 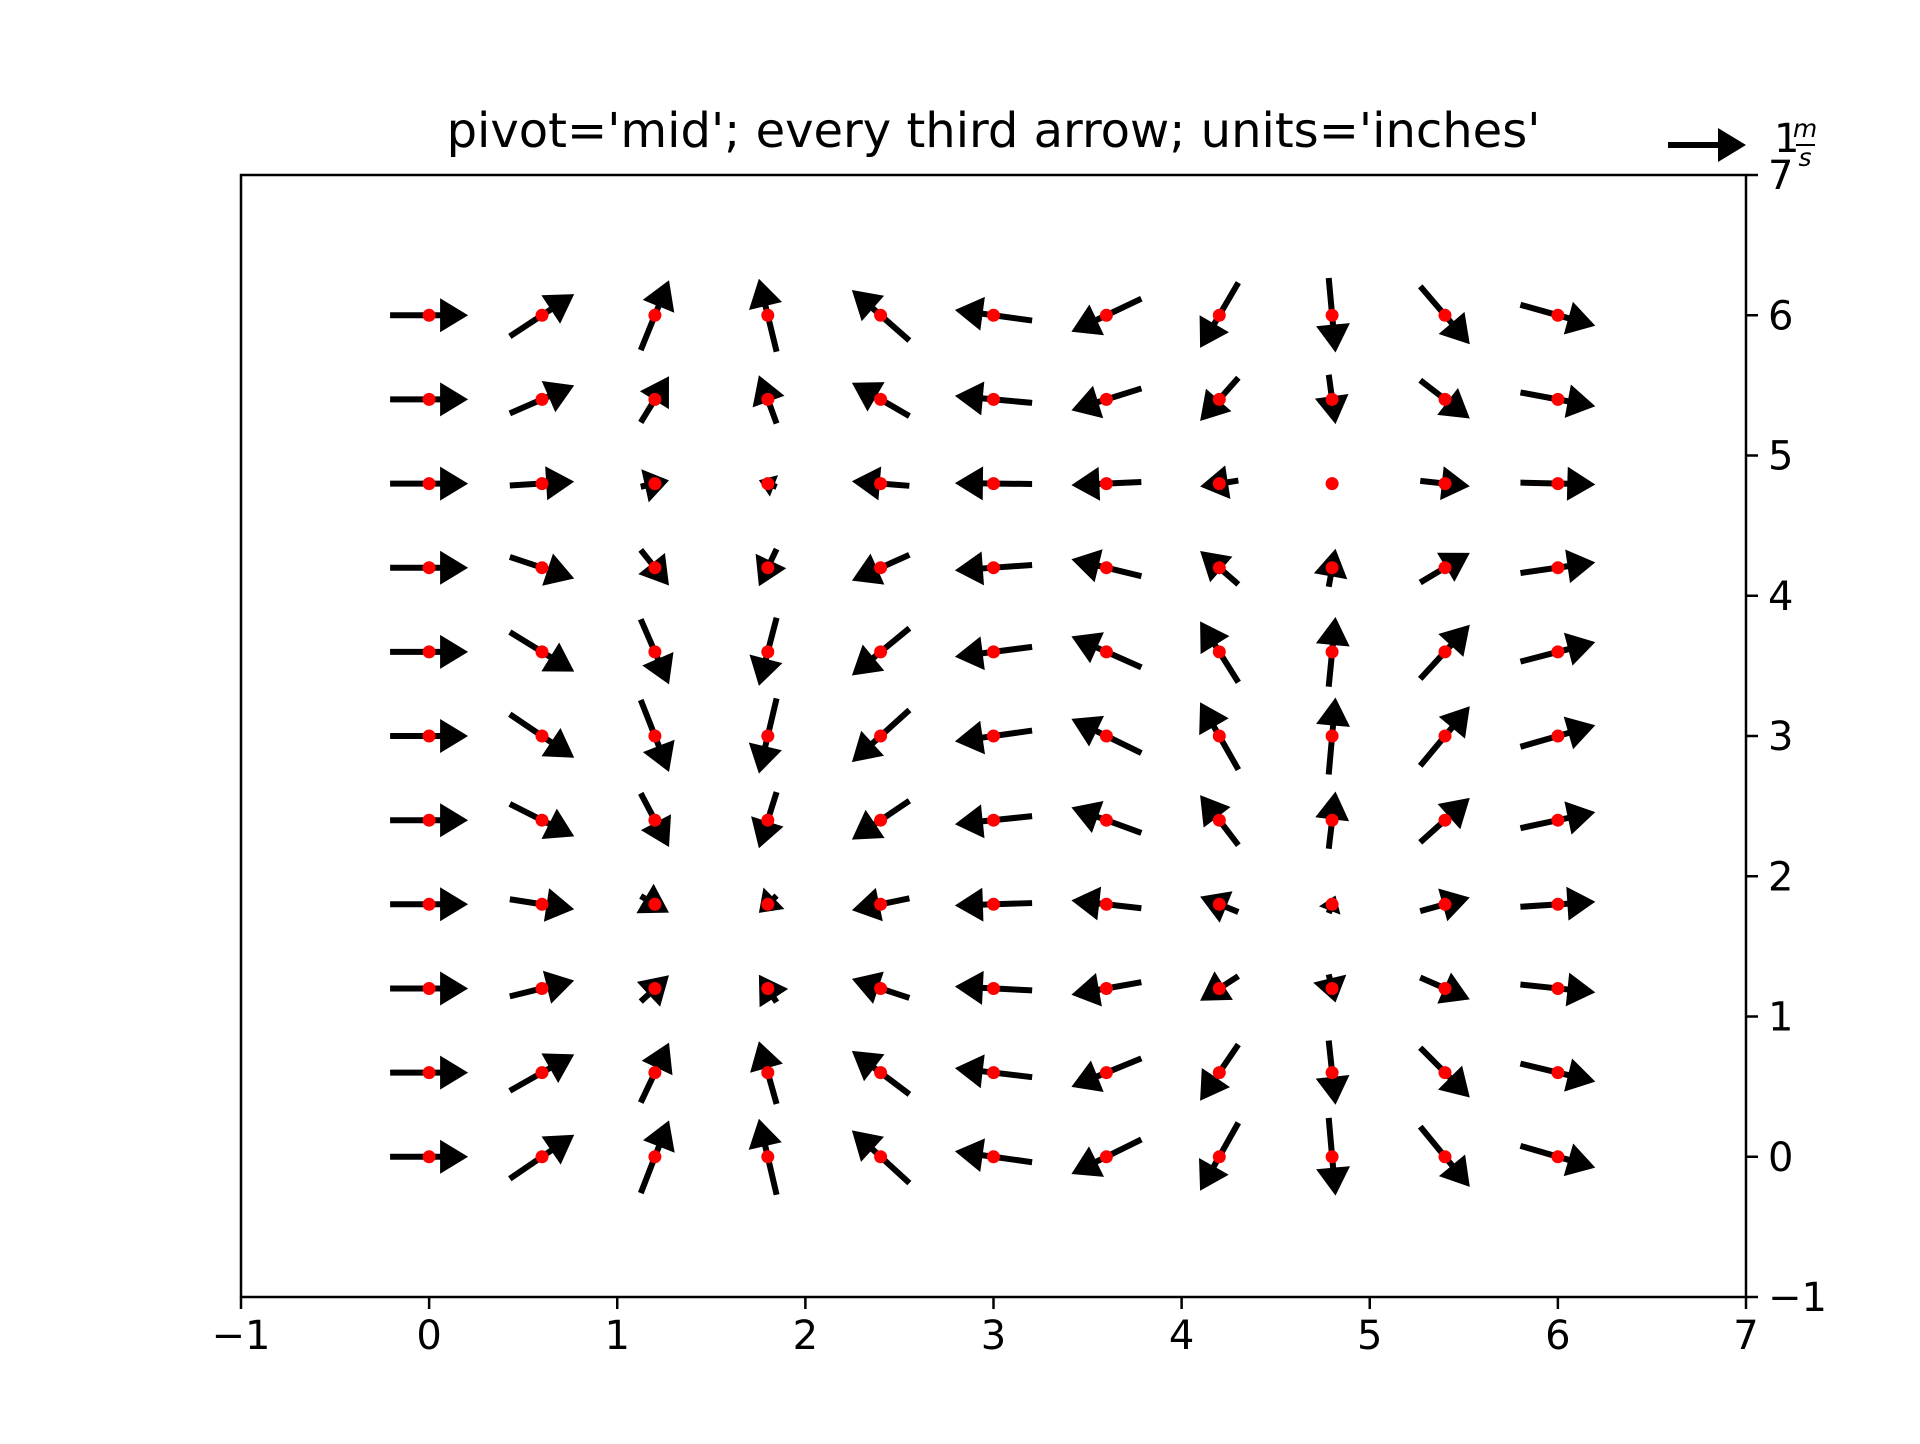 What do you see at coordinates (1780, 597) in the screenshot?
I see `y-tick-label: 4` at bounding box center [1780, 597].